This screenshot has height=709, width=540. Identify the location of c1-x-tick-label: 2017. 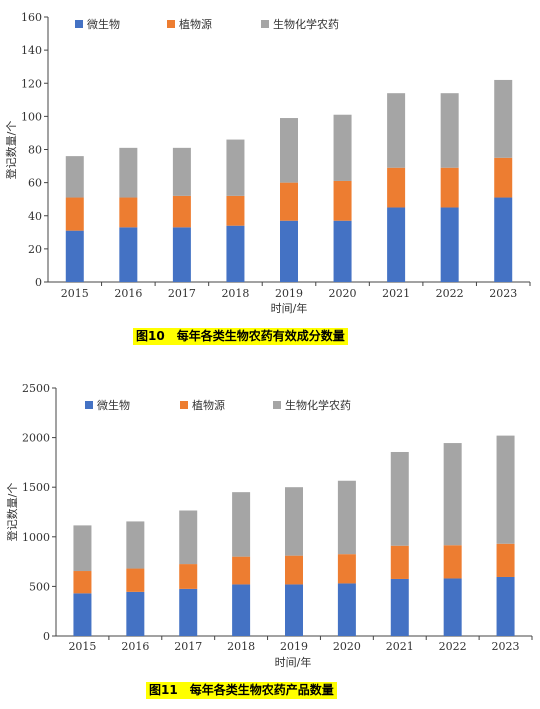
(182, 293).